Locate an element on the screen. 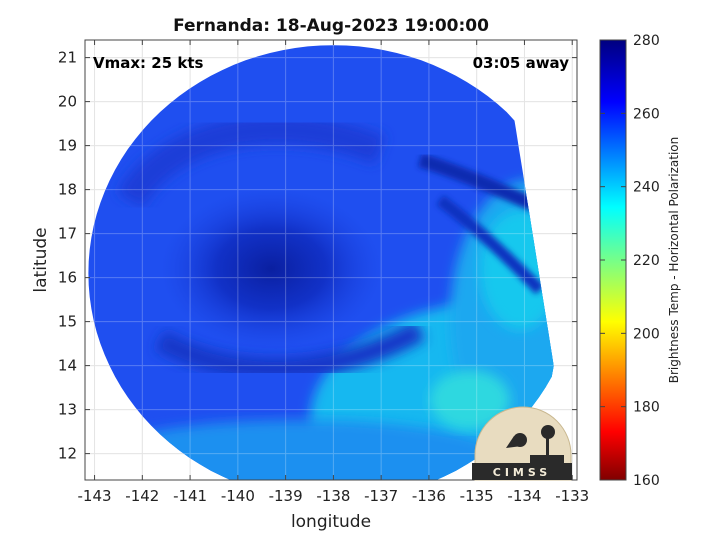 The height and width of the screenshot is (540, 720). vmax-annotation: Vmax: 25 kts is located at coordinates (148, 63).